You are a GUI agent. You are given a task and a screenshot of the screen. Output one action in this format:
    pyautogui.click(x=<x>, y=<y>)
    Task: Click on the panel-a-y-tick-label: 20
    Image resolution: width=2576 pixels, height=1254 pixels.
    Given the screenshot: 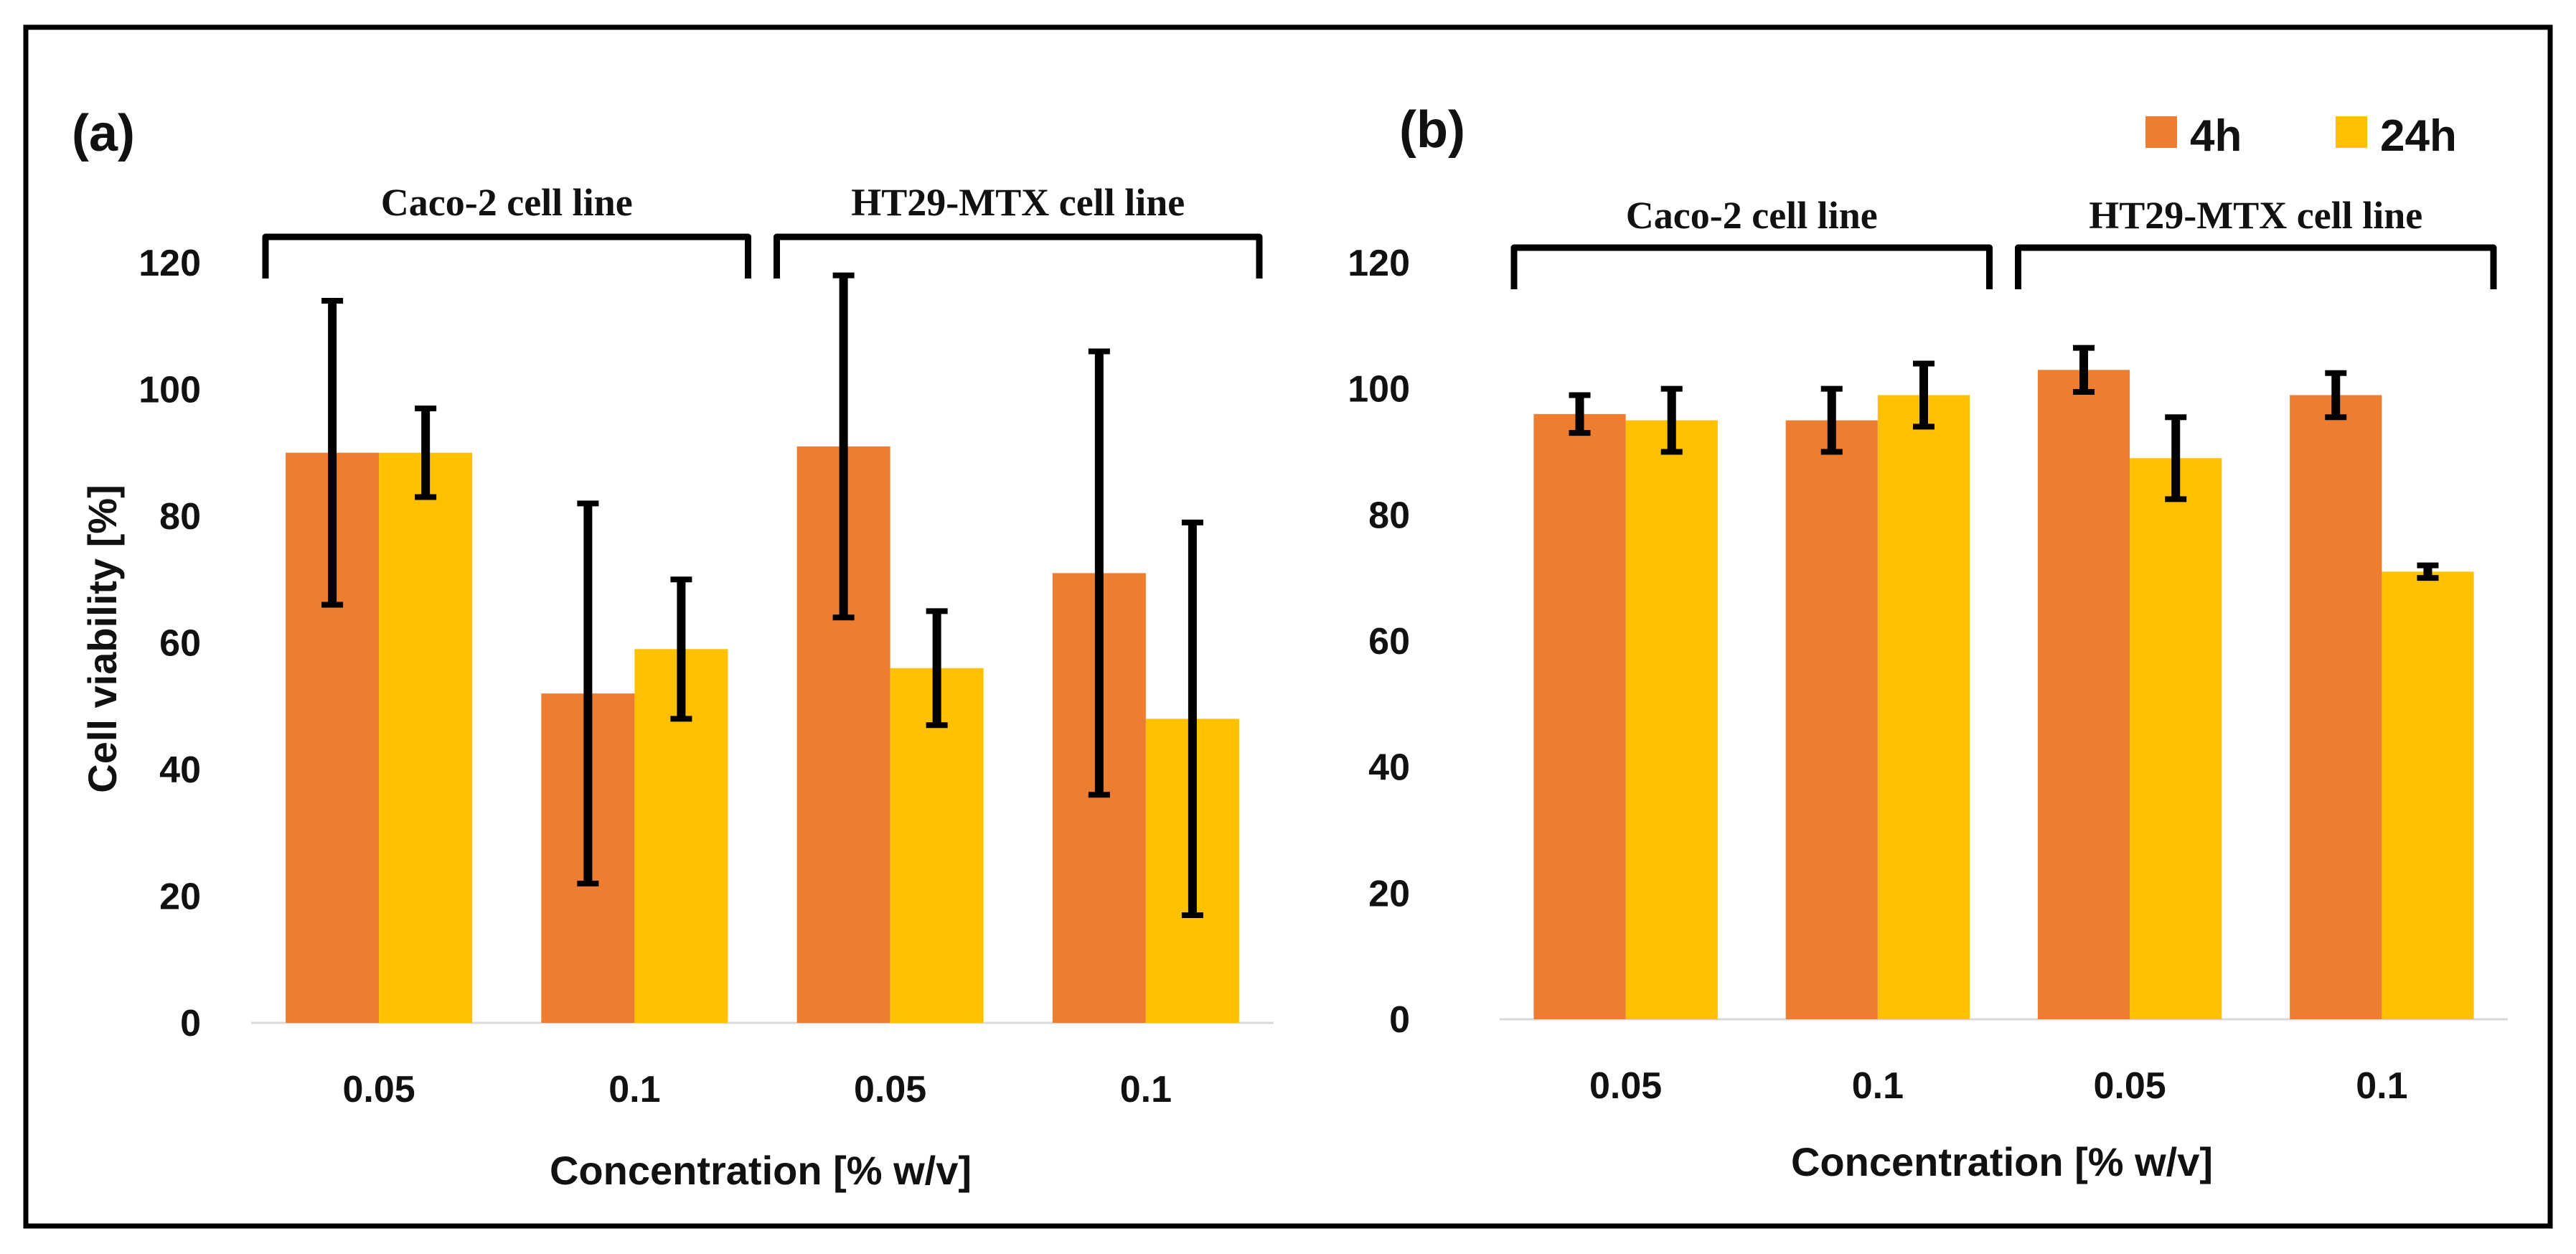 What is the action you would take?
    pyautogui.click(x=180, y=897)
    